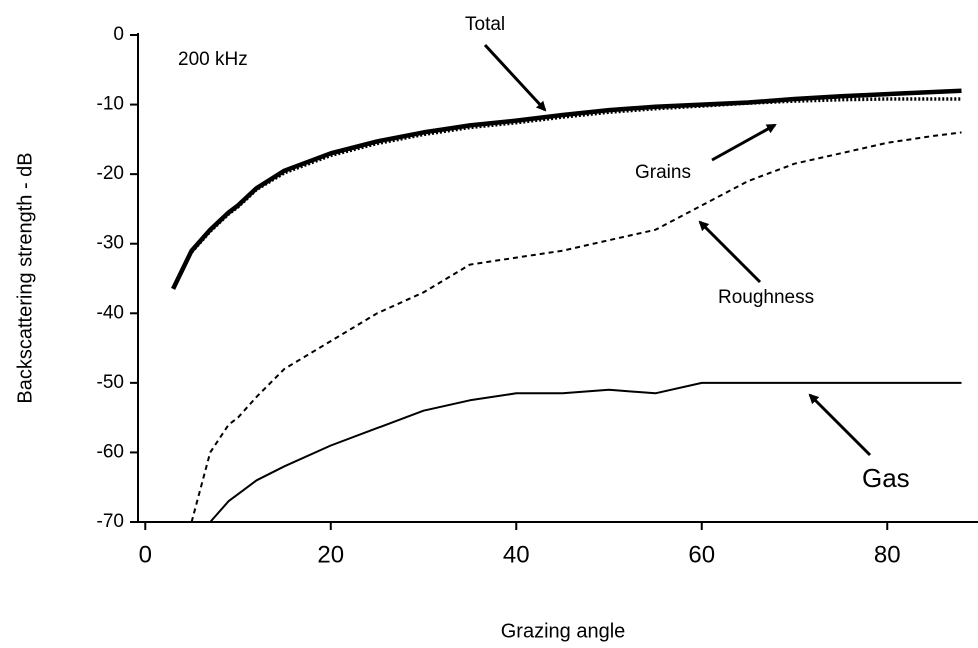 This screenshot has width=978, height=648. Describe the element at coordinates (145, 554) in the screenshot. I see `x-tick-label: 0` at that location.